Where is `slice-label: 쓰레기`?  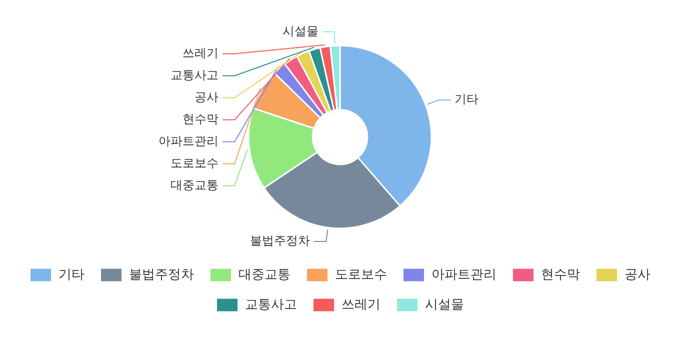
slice-label: 쓰레기 is located at coordinates (200, 53).